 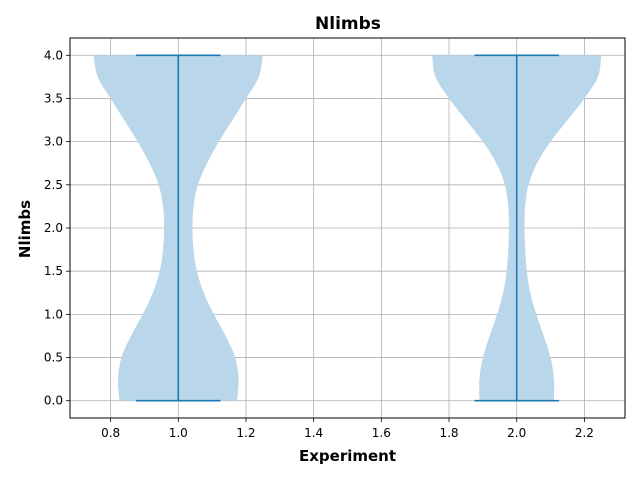 What do you see at coordinates (53, 55) in the screenshot?
I see `y-tick-label: 4.0` at bounding box center [53, 55].